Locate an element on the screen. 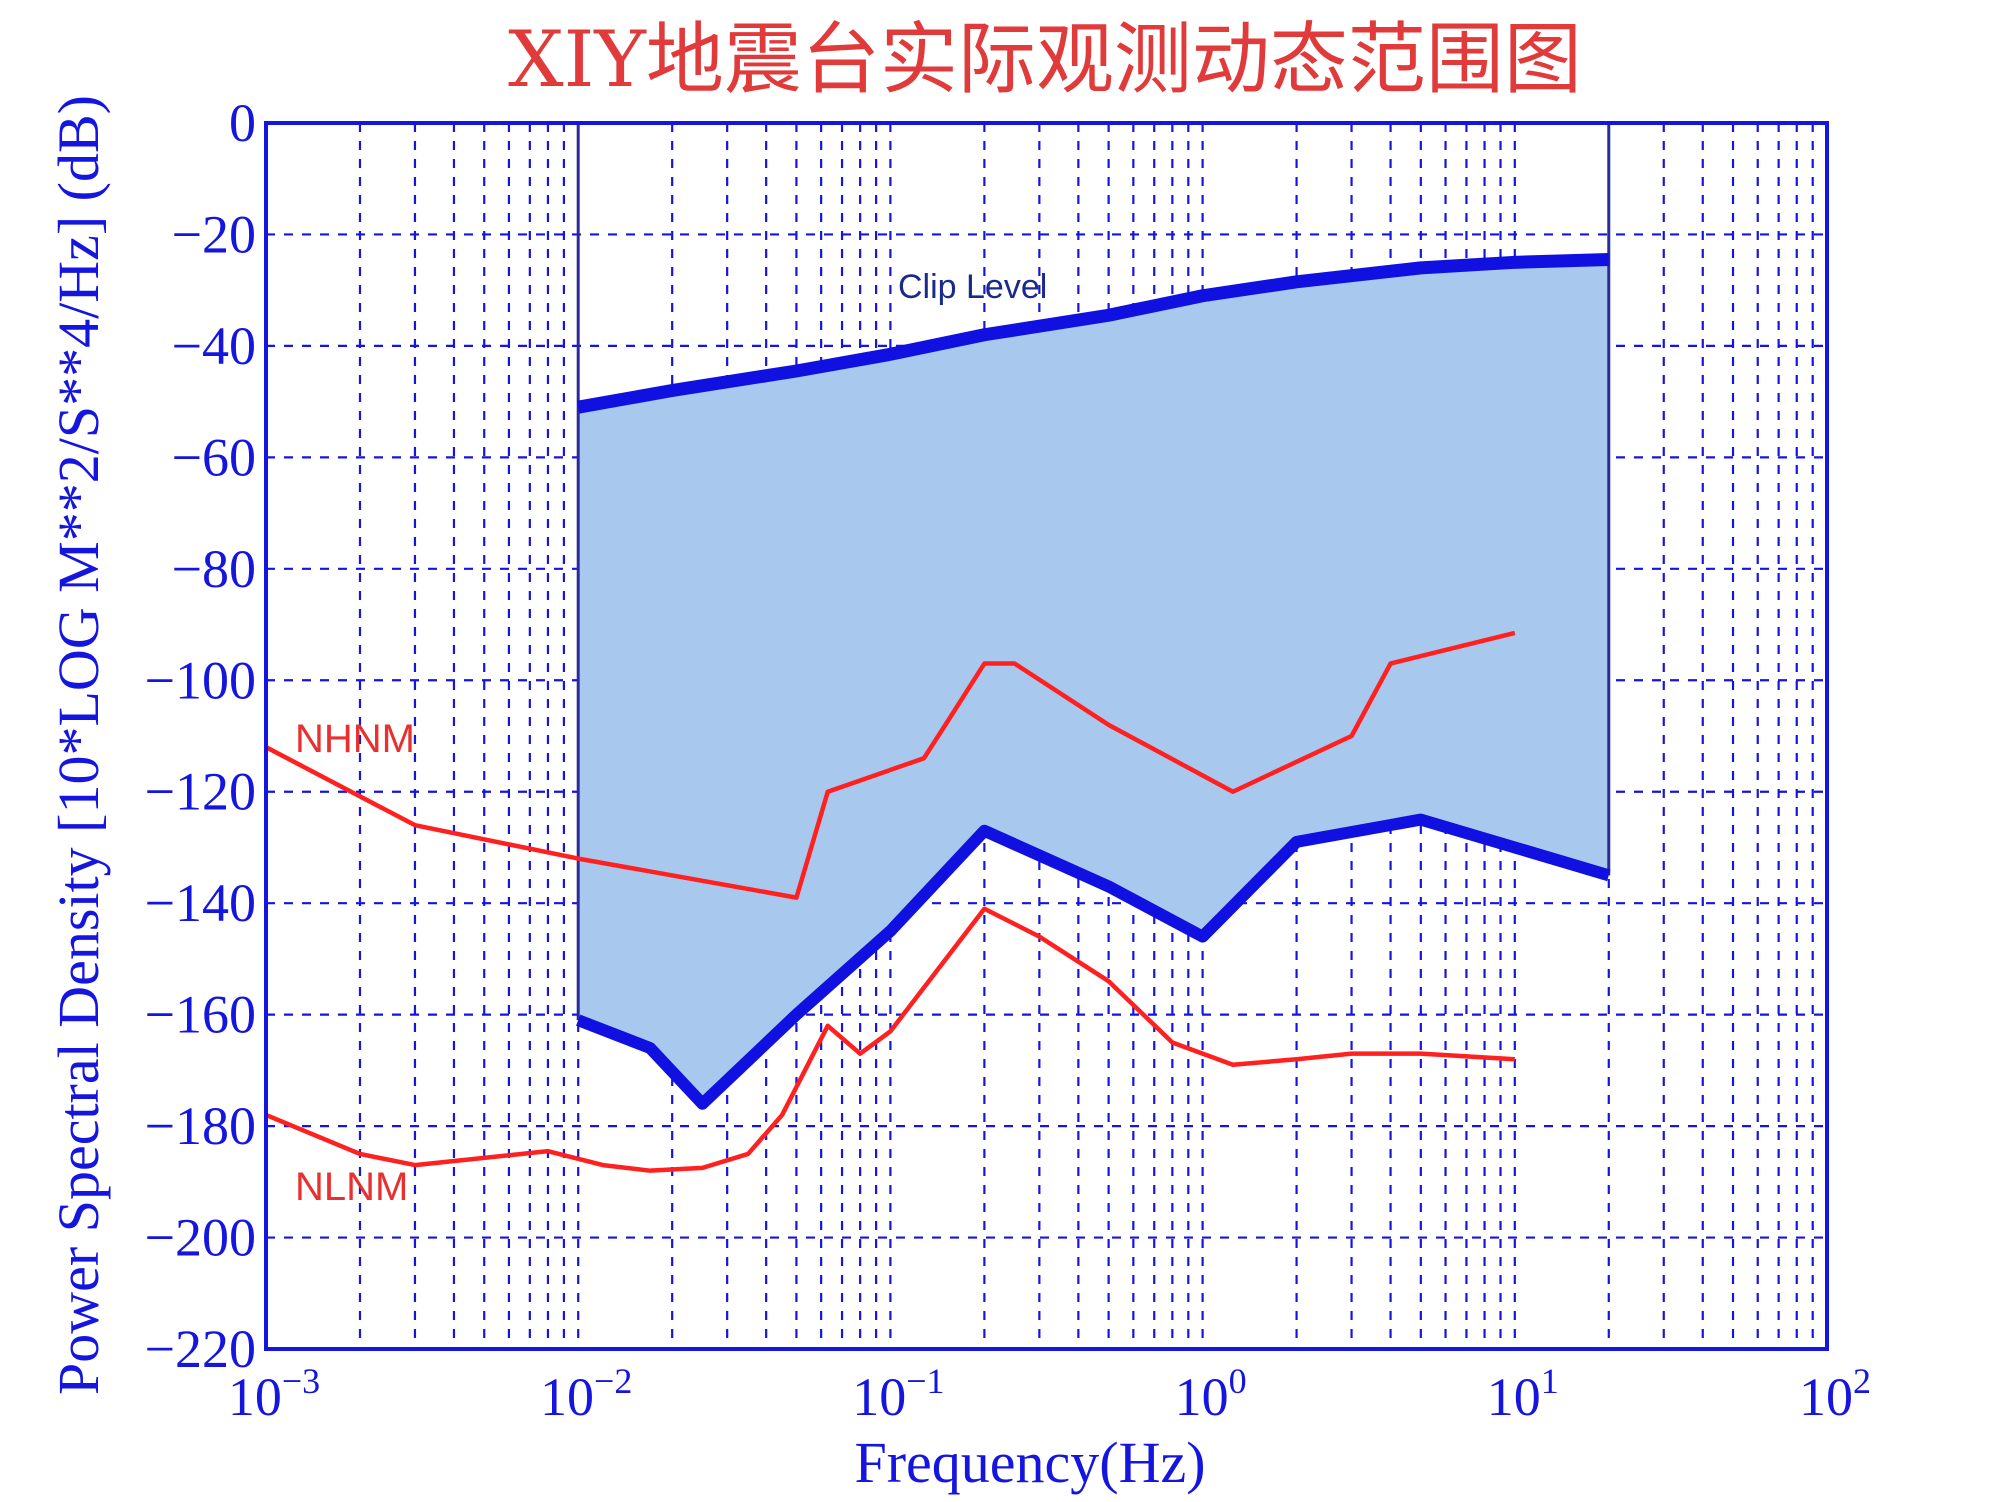  nhnm-line is located at coordinates (890, 765).